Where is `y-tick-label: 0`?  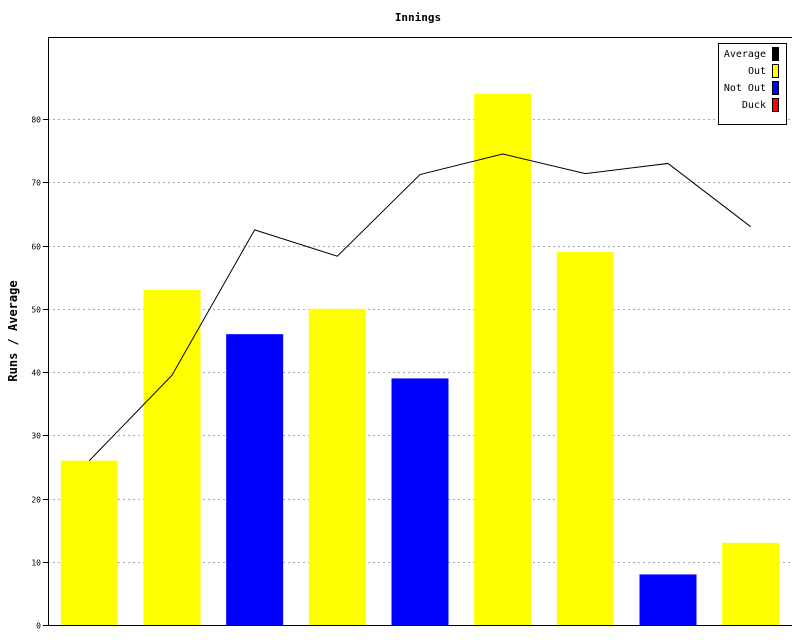 y-tick-label: 0 is located at coordinates (38, 626).